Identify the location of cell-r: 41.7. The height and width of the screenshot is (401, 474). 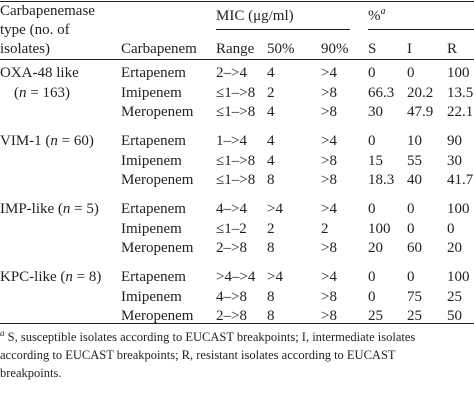
(460, 180).